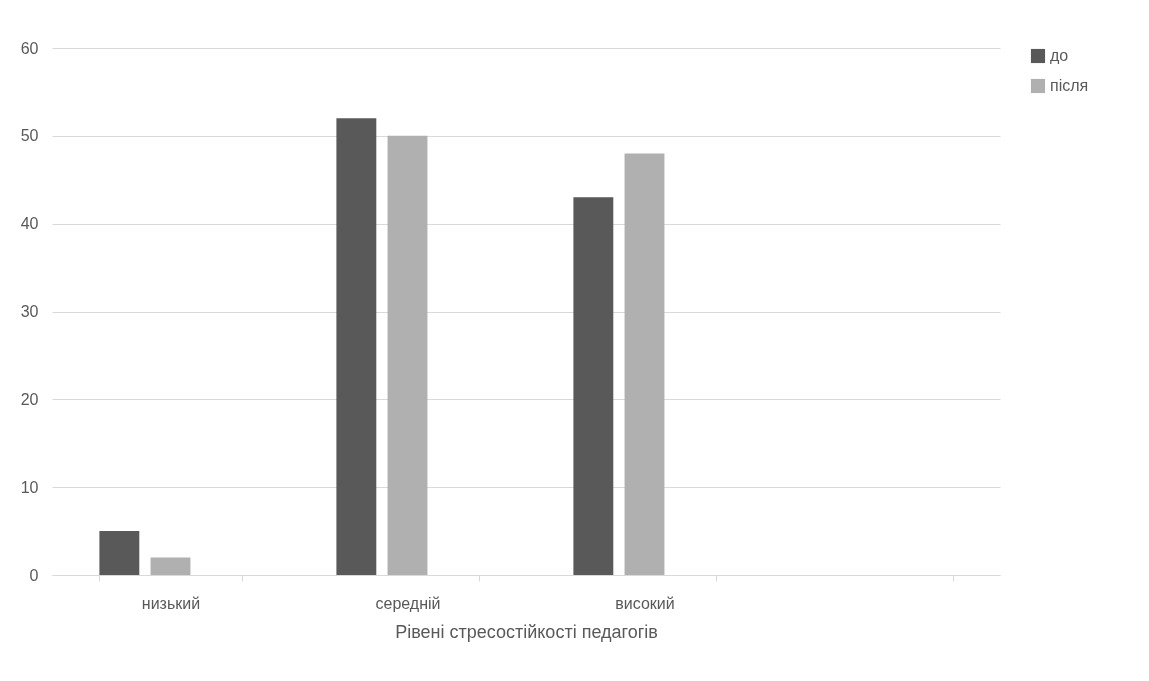 The width and height of the screenshot is (1149, 681). What do you see at coordinates (29, 311) in the screenshot?
I see `y-tick-label: 30` at bounding box center [29, 311].